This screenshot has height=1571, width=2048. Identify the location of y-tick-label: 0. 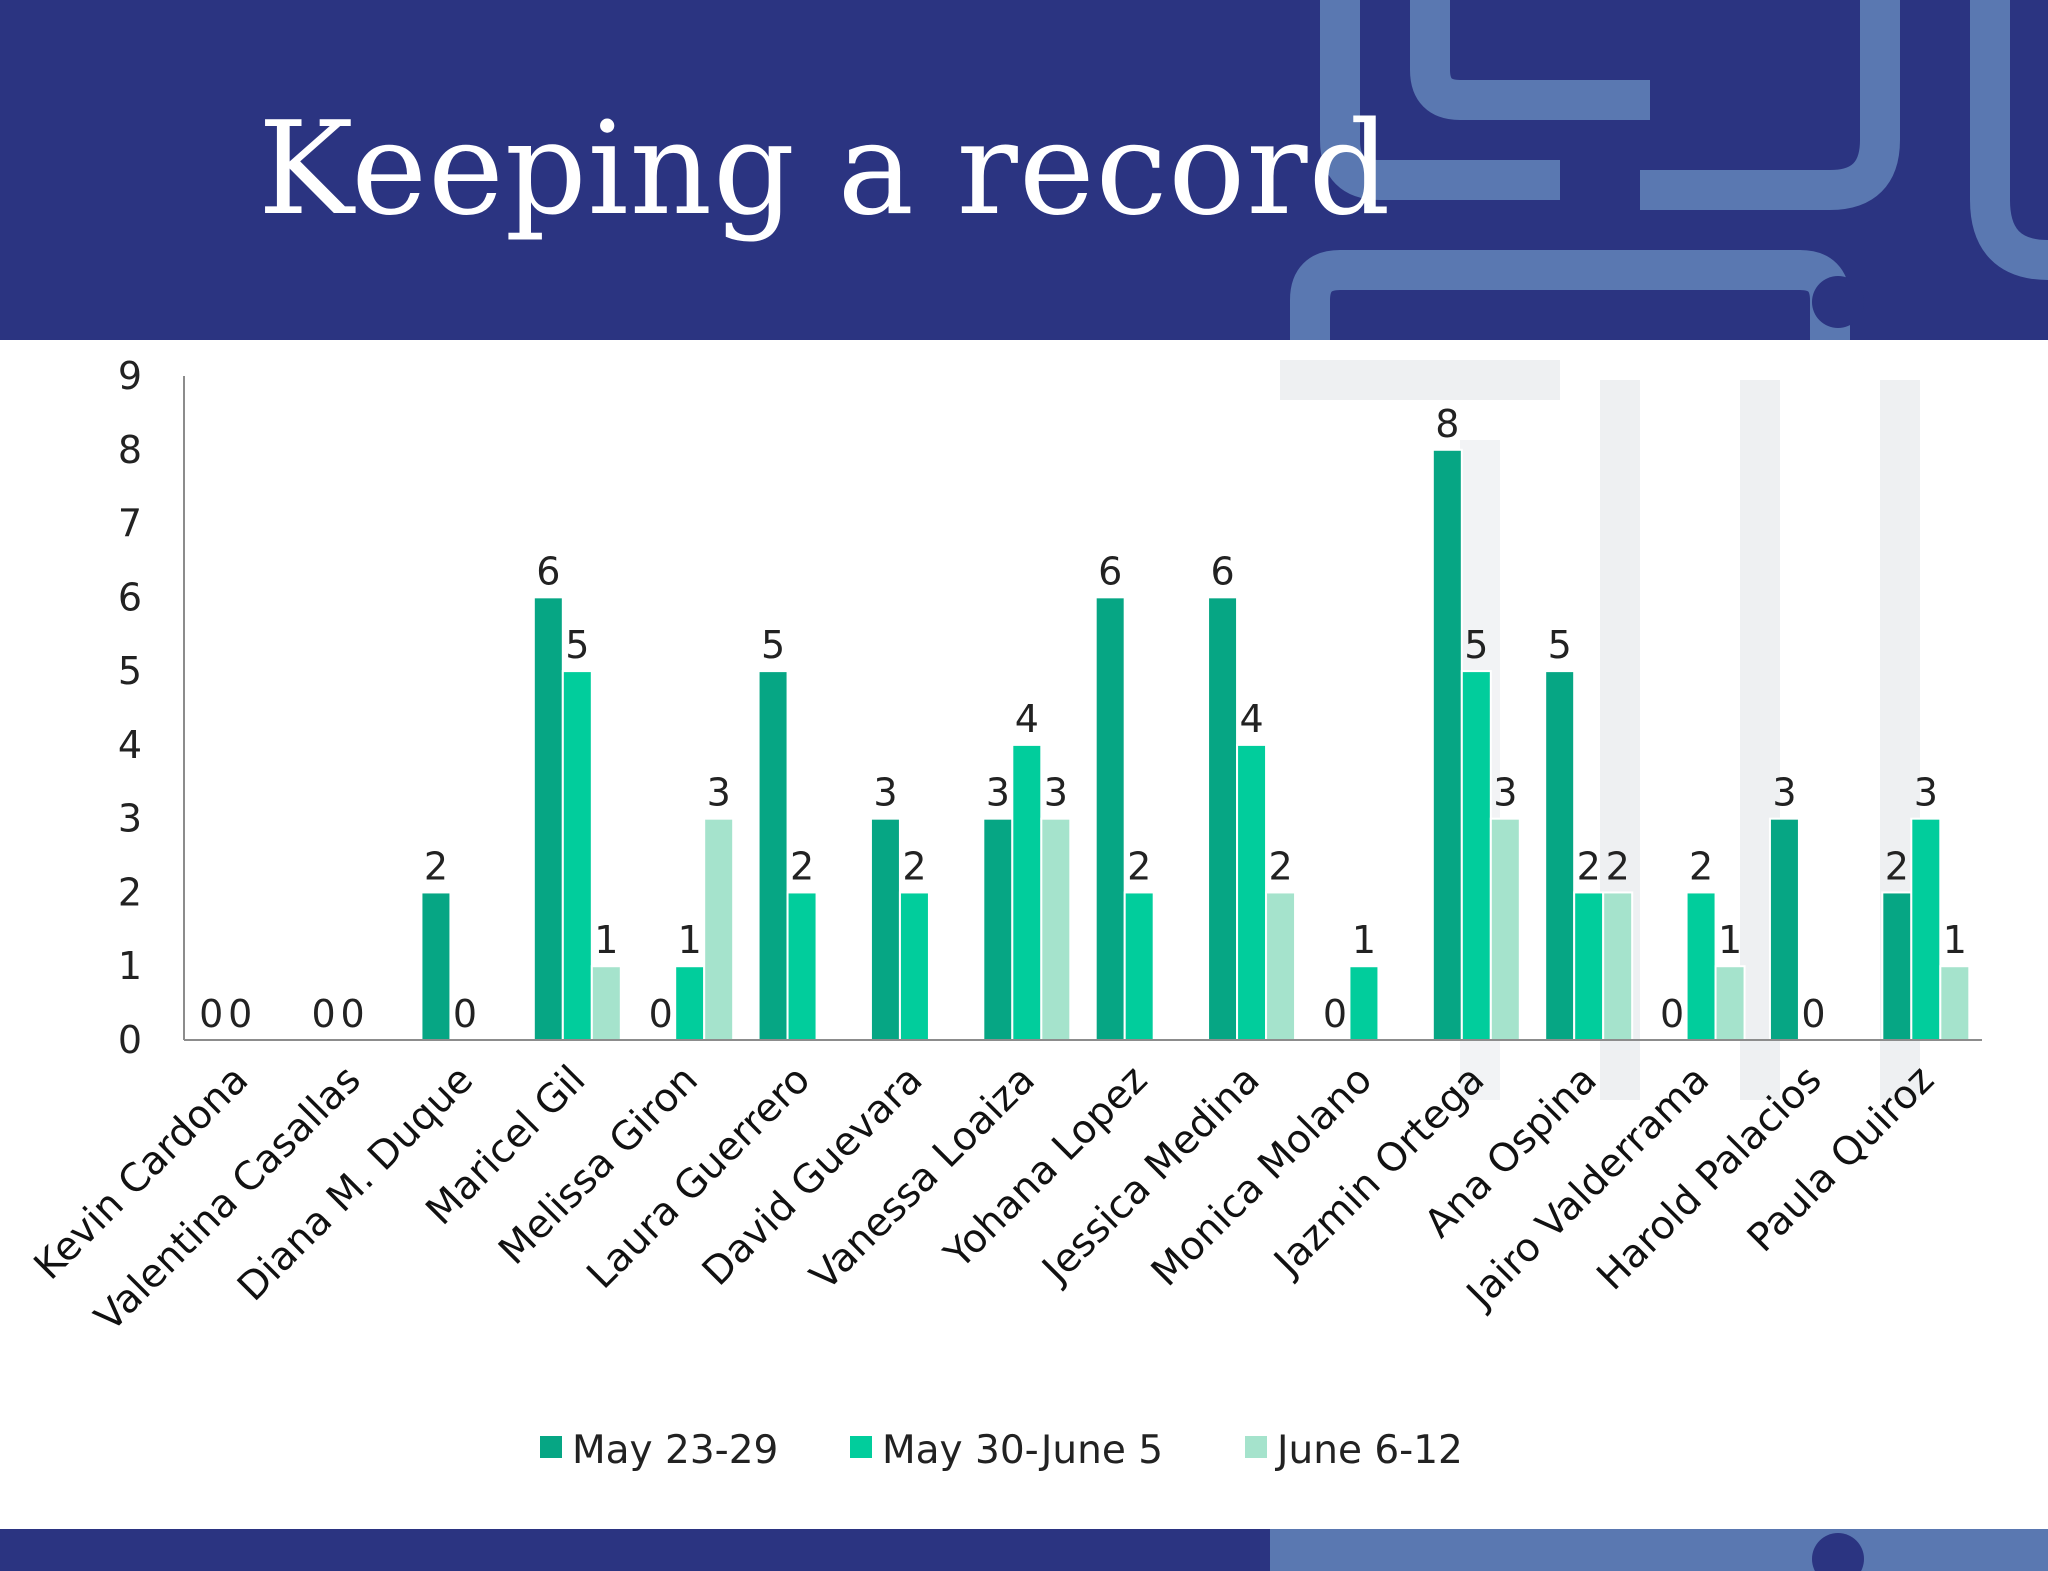
(130, 1040).